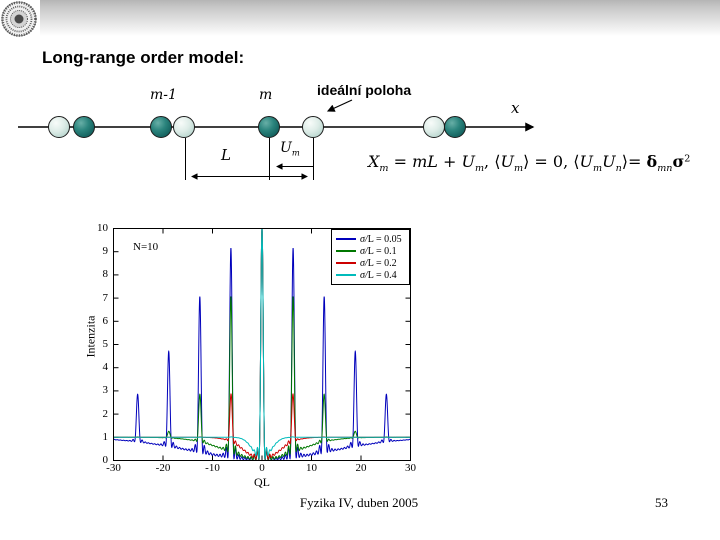 Image resolution: width=720 pixels, height=540 pixels. I want to click on displacement-label: Um, so click(290, 149).